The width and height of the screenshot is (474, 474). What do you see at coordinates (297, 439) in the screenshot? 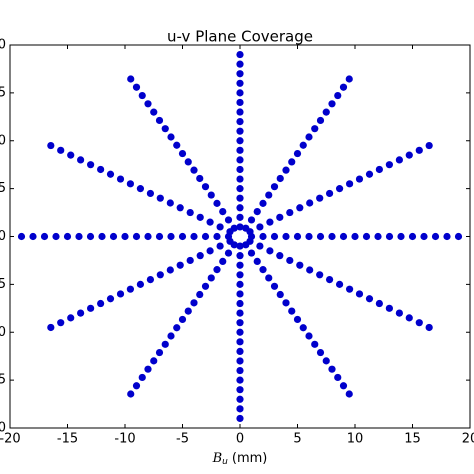
I see `x-tick-label: 5` at bounding box center [297, 439].